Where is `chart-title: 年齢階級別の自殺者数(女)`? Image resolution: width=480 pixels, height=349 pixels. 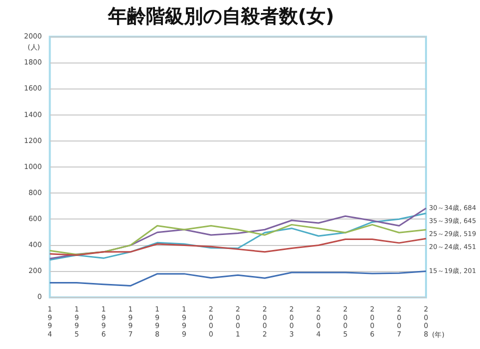 chart-title: 年齢階級別の自殺者数(女) is located at coordinates (220, 16).